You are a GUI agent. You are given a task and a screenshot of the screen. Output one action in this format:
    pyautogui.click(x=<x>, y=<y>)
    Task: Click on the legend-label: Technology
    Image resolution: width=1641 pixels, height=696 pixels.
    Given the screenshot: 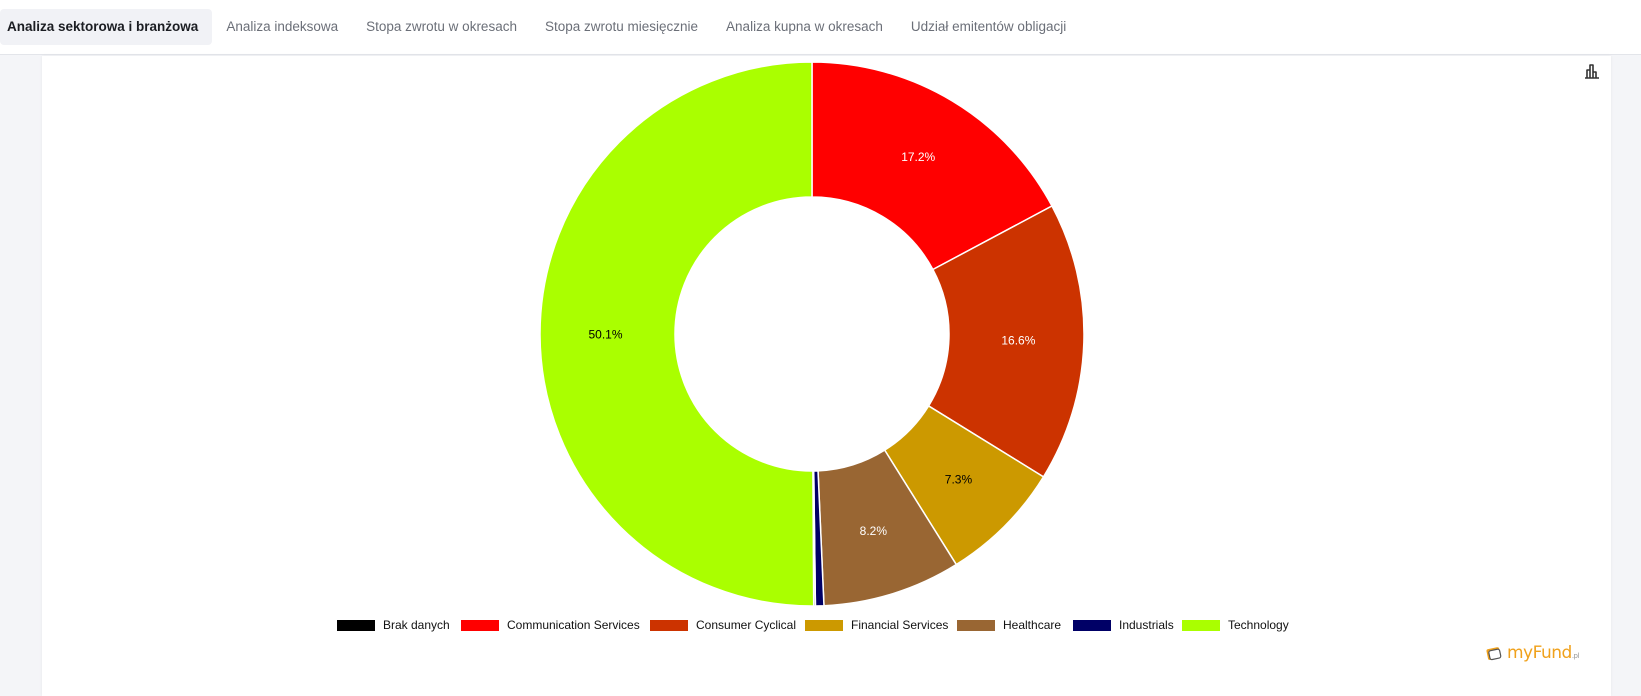 What is the action you would take?
    pyautogui.click(x=1258, y=625)
    